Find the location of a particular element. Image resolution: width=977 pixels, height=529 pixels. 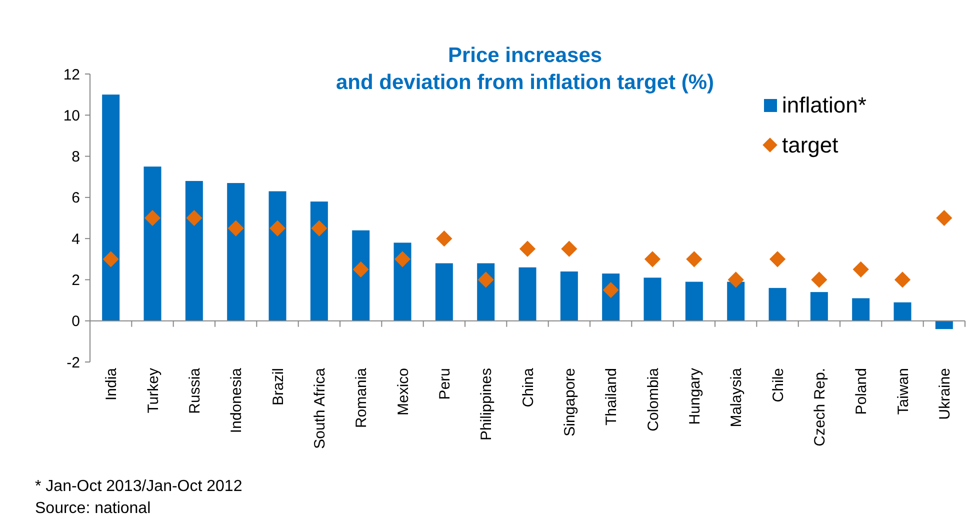

legend-label: target is located at coordinates (810, 145).